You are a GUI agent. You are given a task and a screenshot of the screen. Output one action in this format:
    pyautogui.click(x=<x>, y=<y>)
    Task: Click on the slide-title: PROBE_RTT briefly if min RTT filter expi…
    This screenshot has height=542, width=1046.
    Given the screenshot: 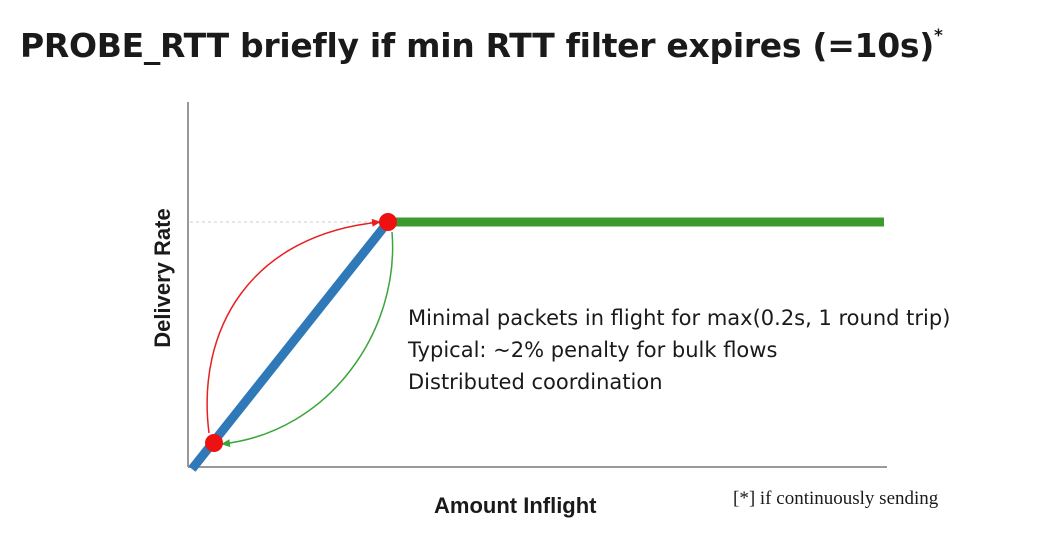 What is the action you would take?
    pyautogui.click(x=481, y=45)
    